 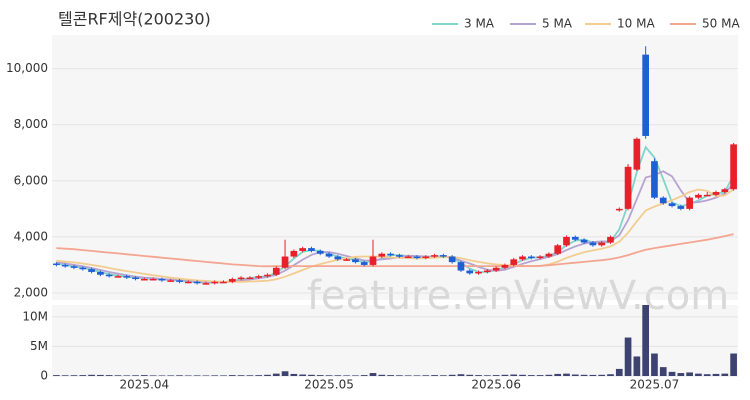 I want to click on y2-tick-label: 5M, so click(x=39, y=346).